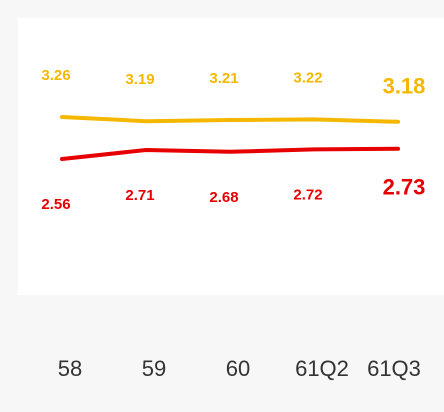  Describe the element at coordinates (139, 79) in the screenshot. I see `data-label: 3.19` at that location.